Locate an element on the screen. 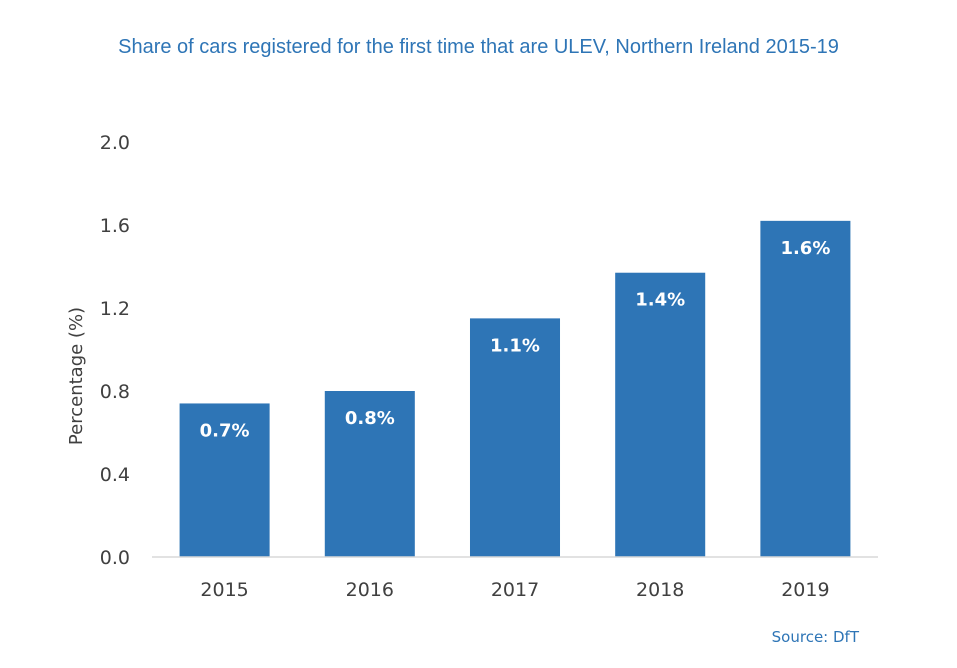 The width and height of the screenshot is (957, 668). x-axis-labels: 2015 2016 2017 2018 2019 is located at coordinates (514, 590).